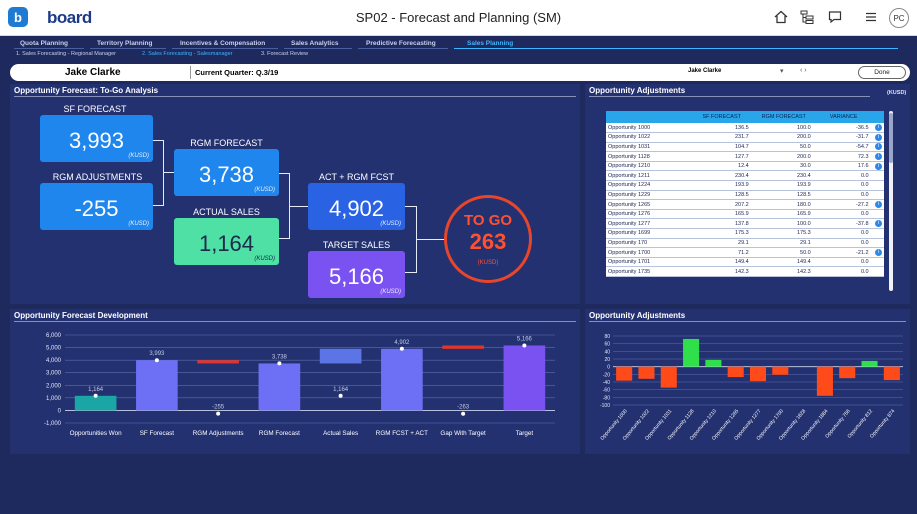 Image resolution: width=917 pixels, height=514 pixels. What do you see at coordinates (745, 176) in the screenshot?
I see `table-row: Opportunity 1211 230.4 230.4 0.0` at bounding box center [745, 176].